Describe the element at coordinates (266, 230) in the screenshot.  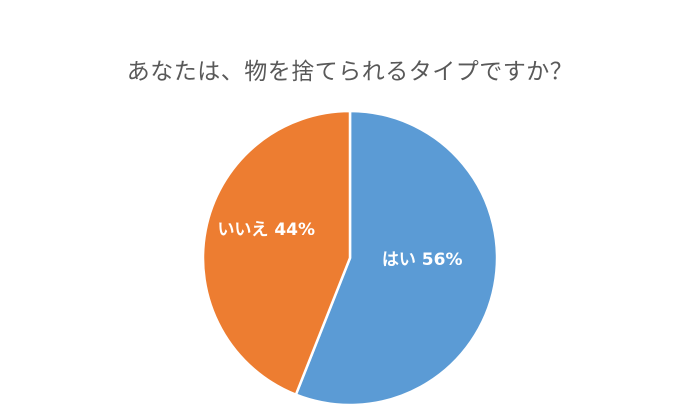
I see `slice-label-いいえ: いいえ 44%` at that location.